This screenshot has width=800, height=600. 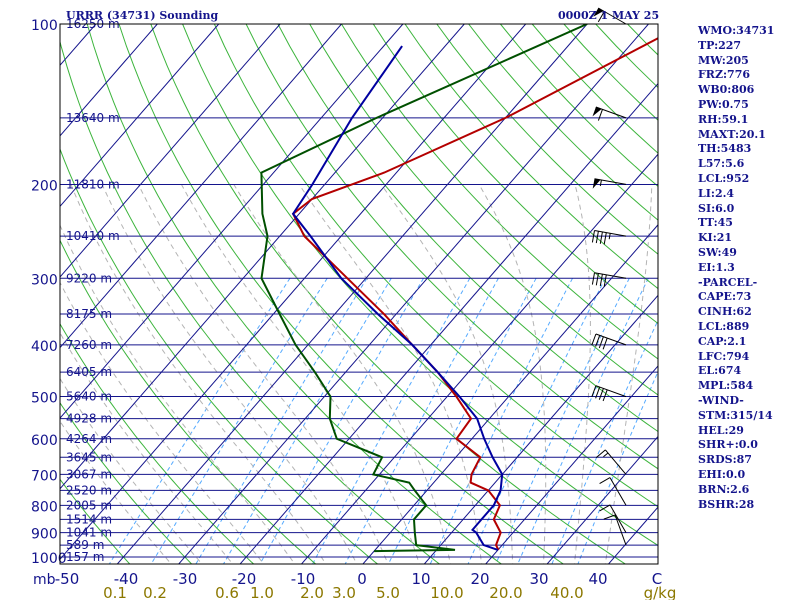 I want to click on temperature-tick-label: 0, so click(x=362, y=579).